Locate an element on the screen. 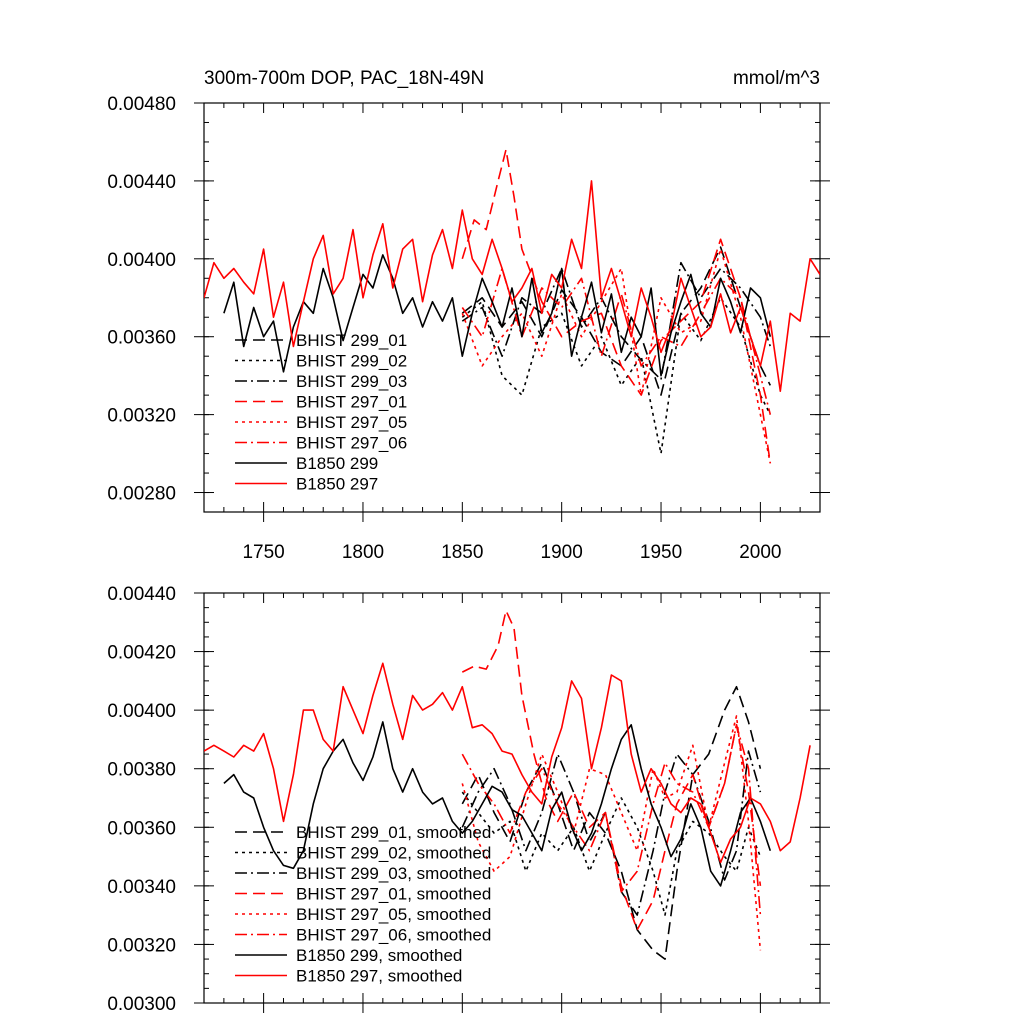 The width and height of the screenshot is (1024, 1024). y-tick-label: 0.00380 is located at coordinates (141, 770).